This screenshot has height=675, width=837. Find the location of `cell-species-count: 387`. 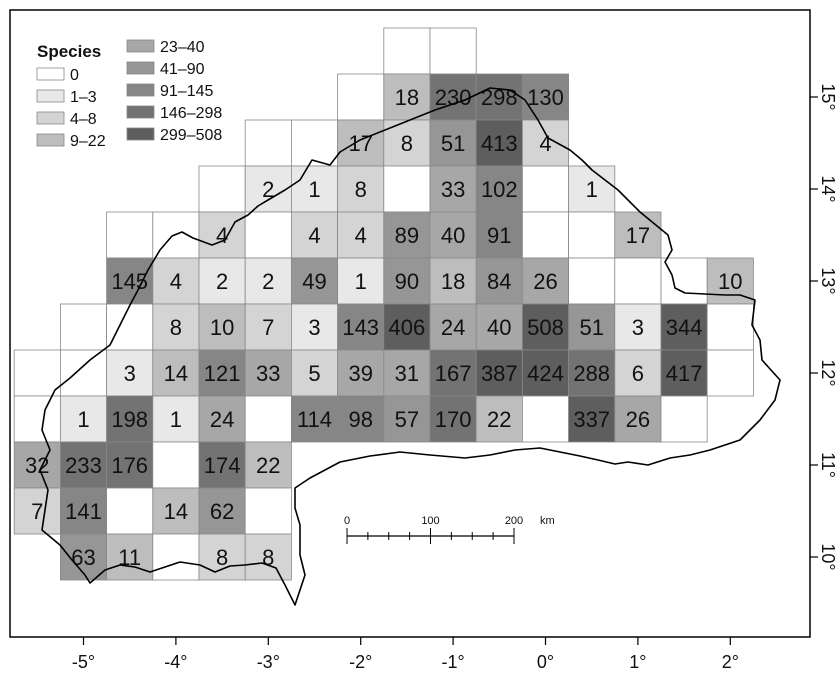

cell-species-count: 387 is located at coordinates (499, 373).